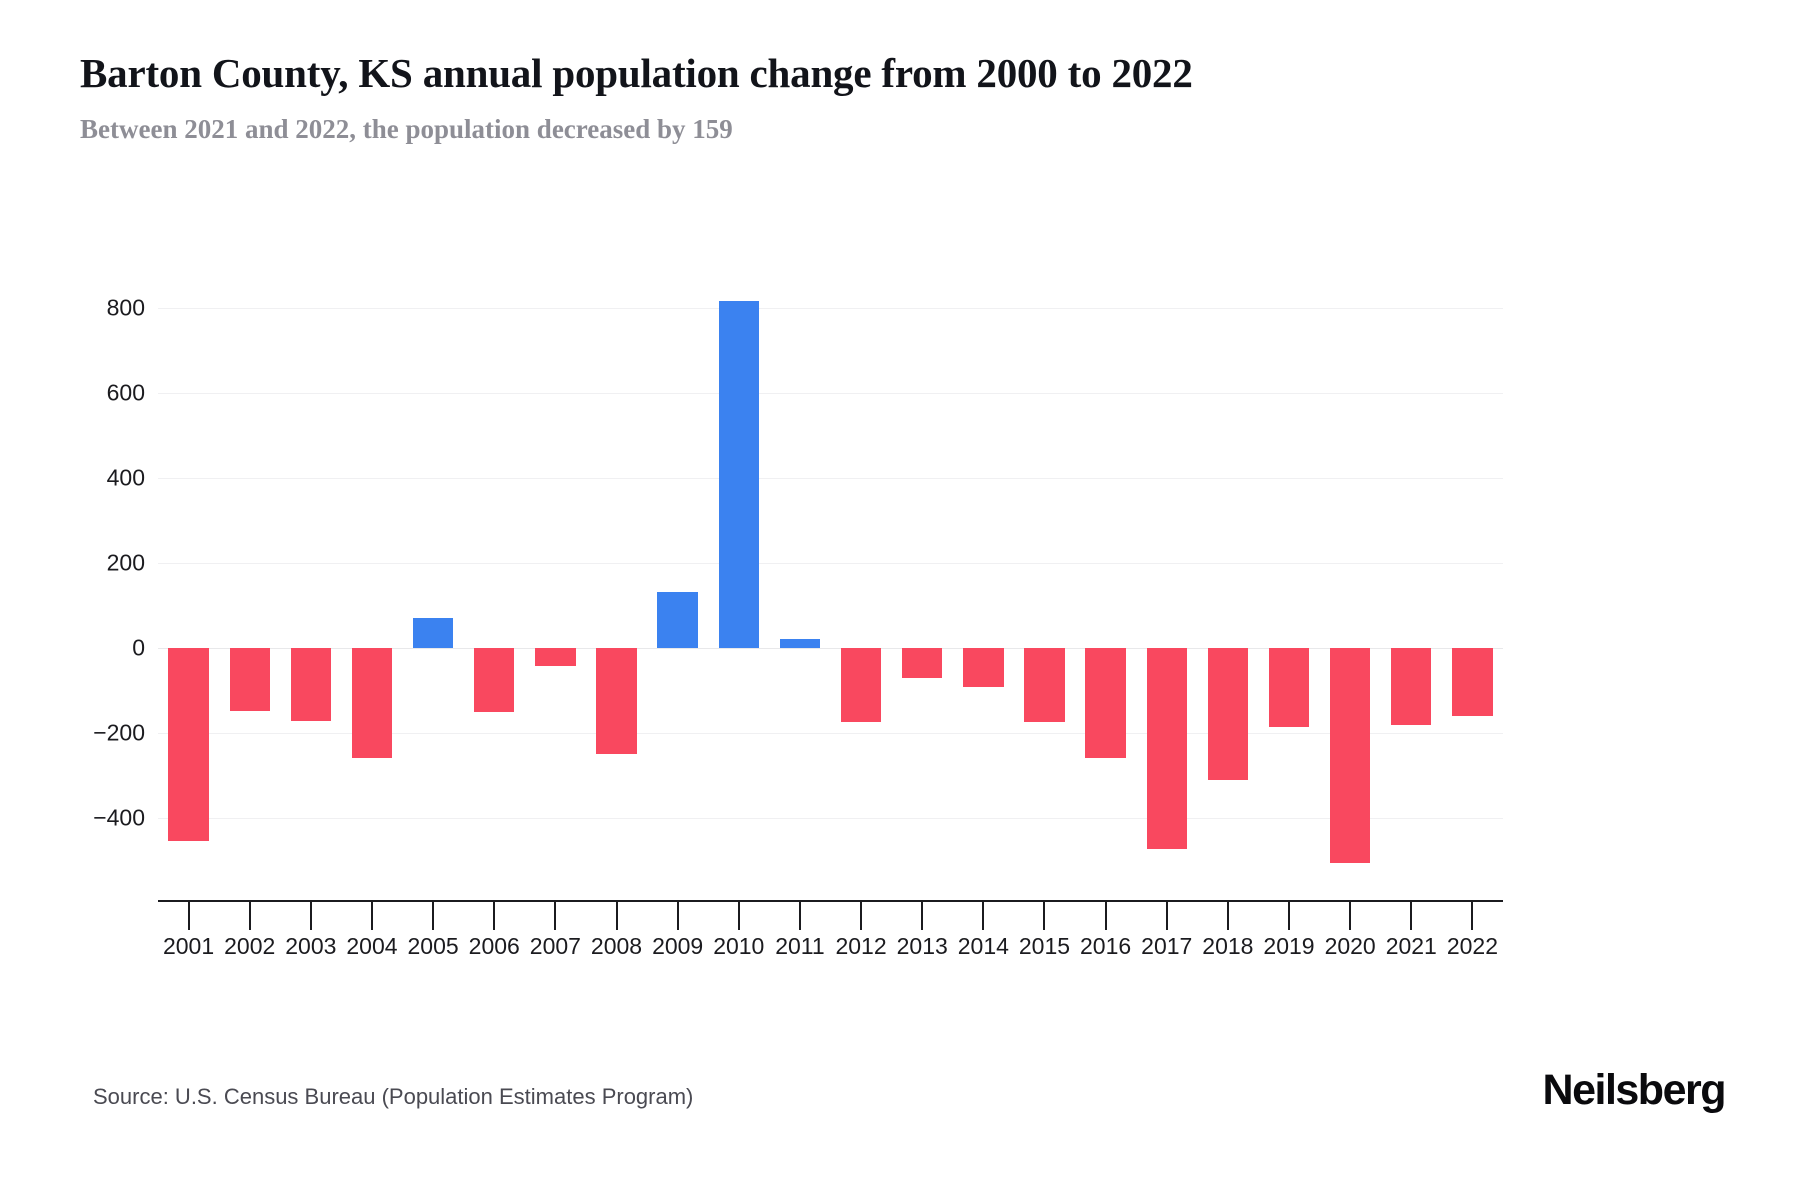  I want to click on bar-2014, so click(983, 668).